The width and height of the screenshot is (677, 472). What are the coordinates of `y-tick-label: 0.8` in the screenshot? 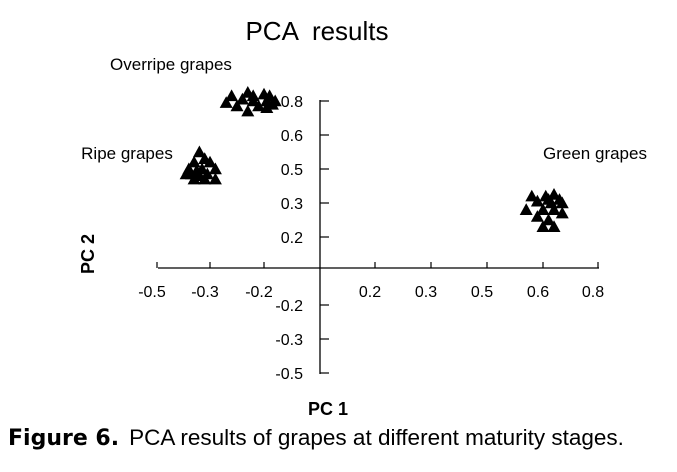 It's located at (292, 102).